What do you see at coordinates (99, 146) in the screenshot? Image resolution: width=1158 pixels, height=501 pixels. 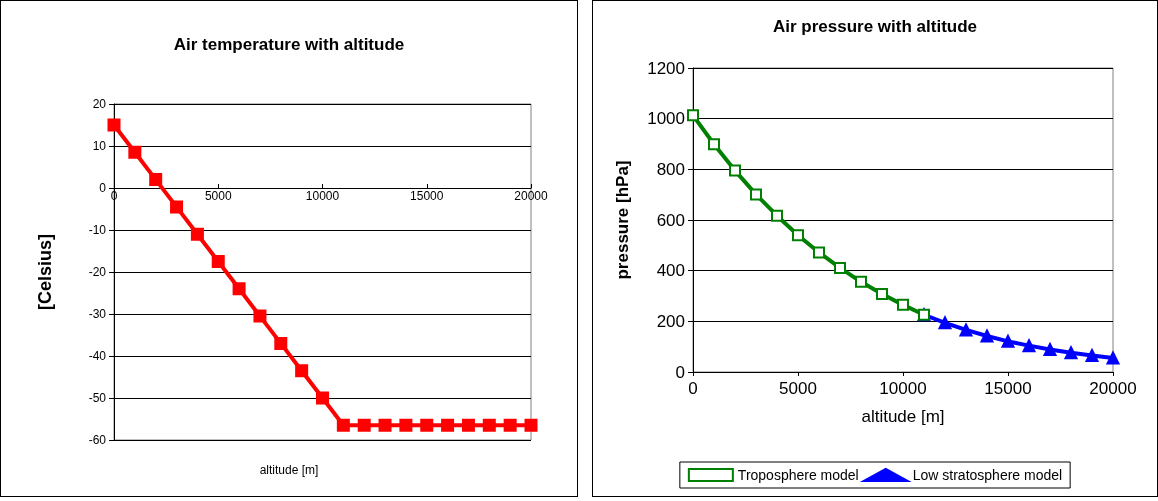 I see `y-tick-label: 10` at bounding box center [99, 146].